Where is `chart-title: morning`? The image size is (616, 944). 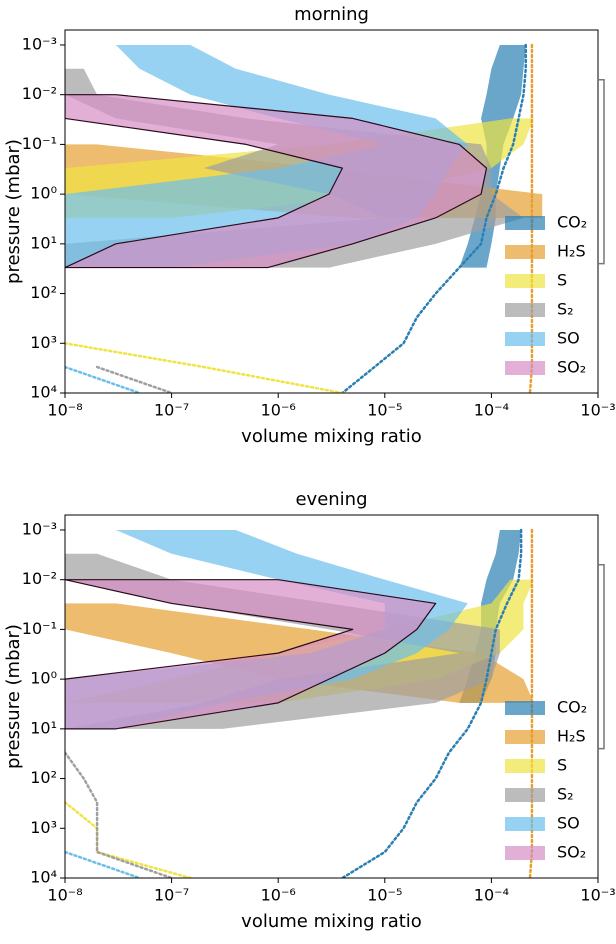 chart-title: morning is located at coordinates (331, 14).